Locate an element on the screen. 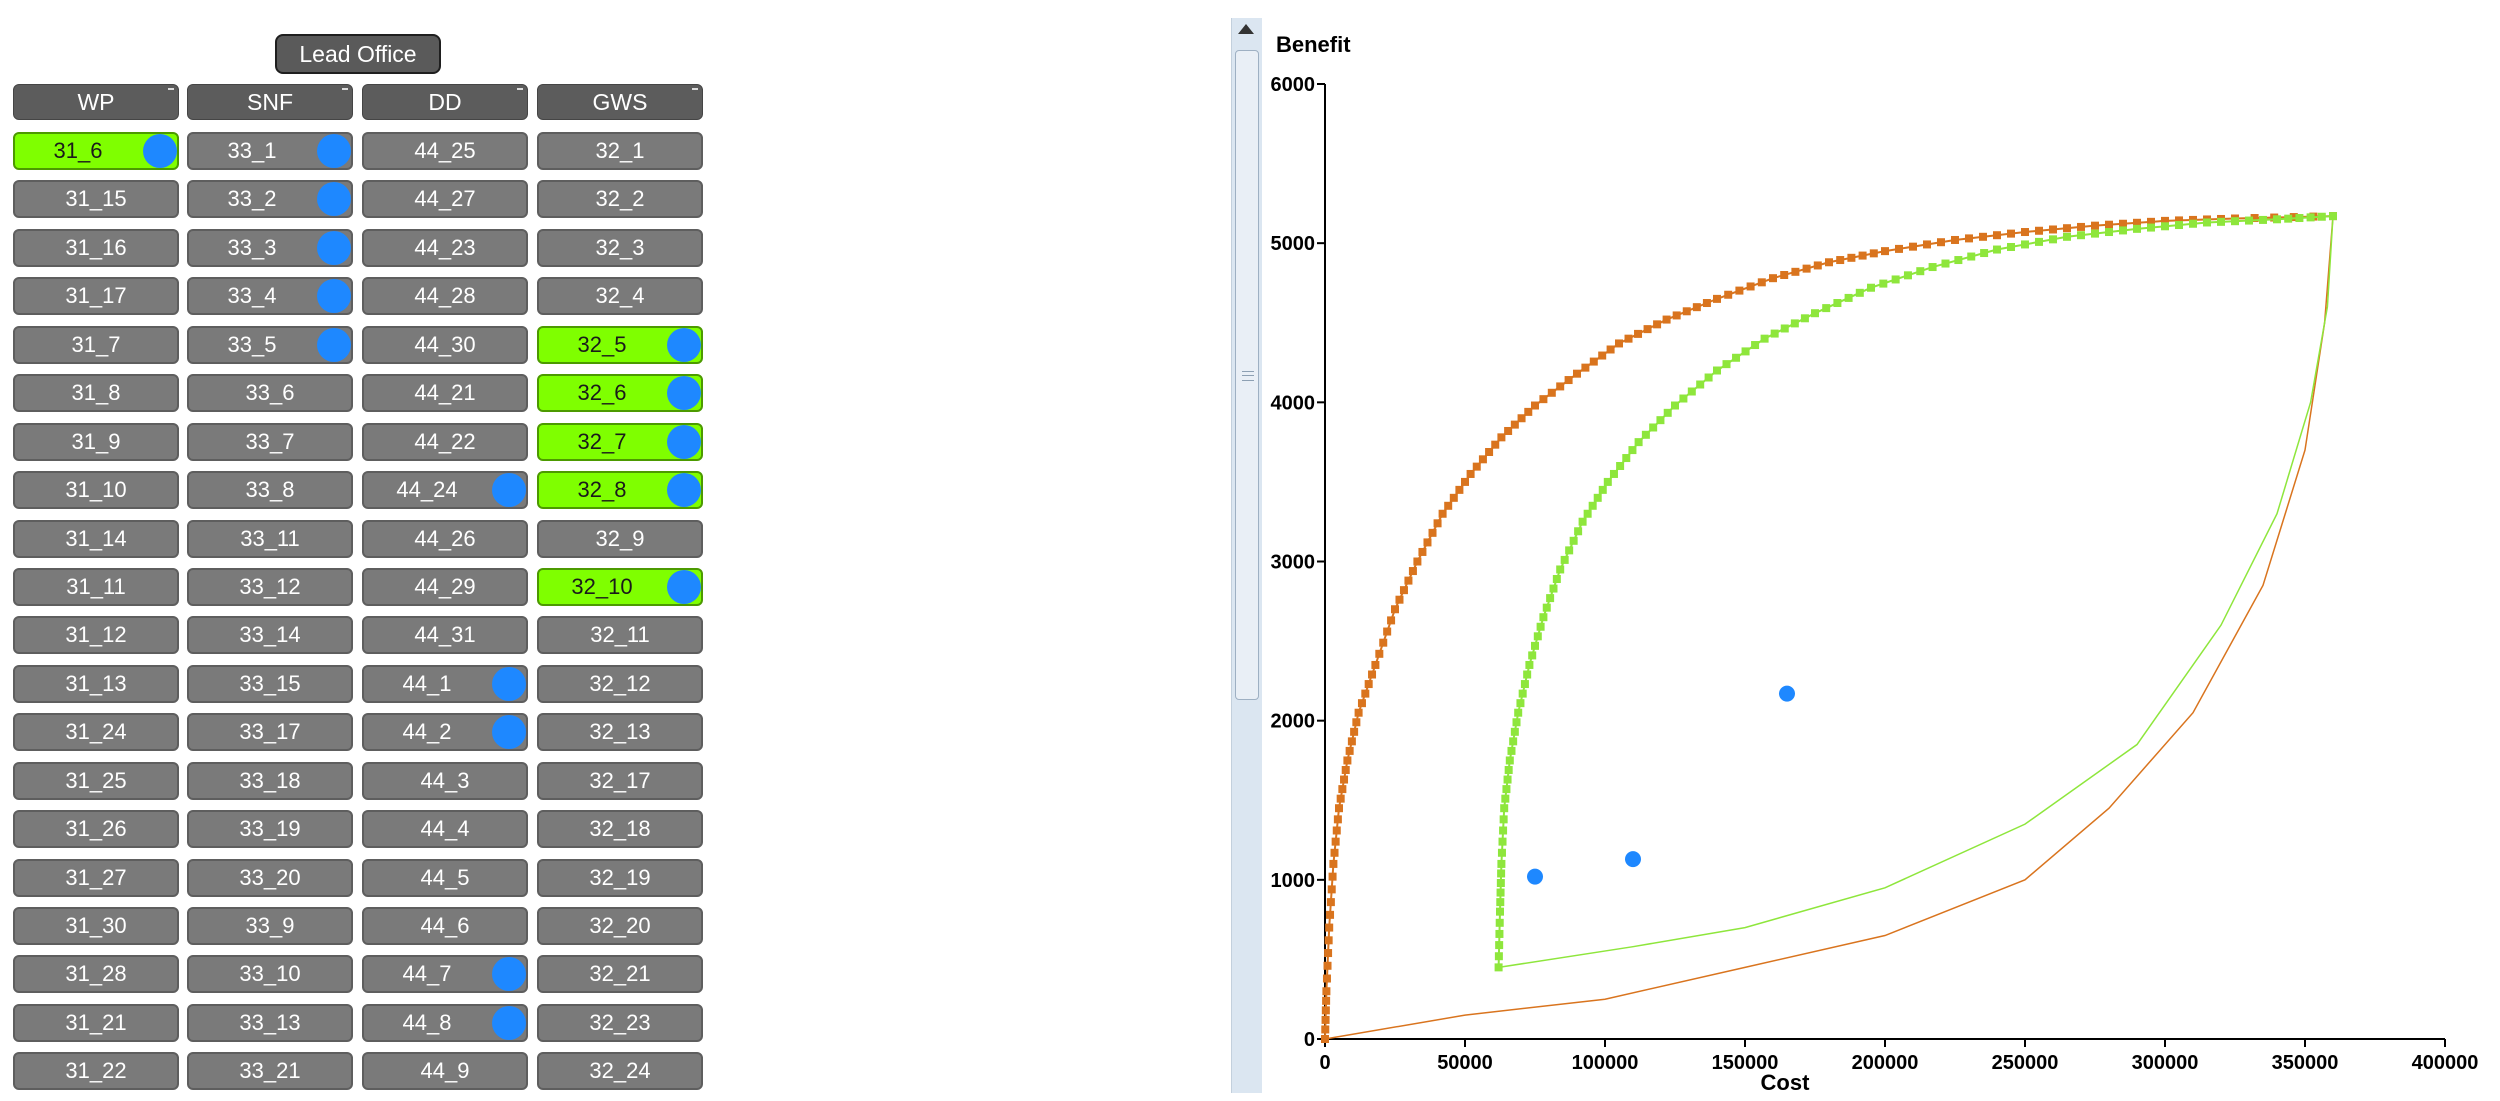  office-cell-button: 44_29 is located at coordinates (445, 586).